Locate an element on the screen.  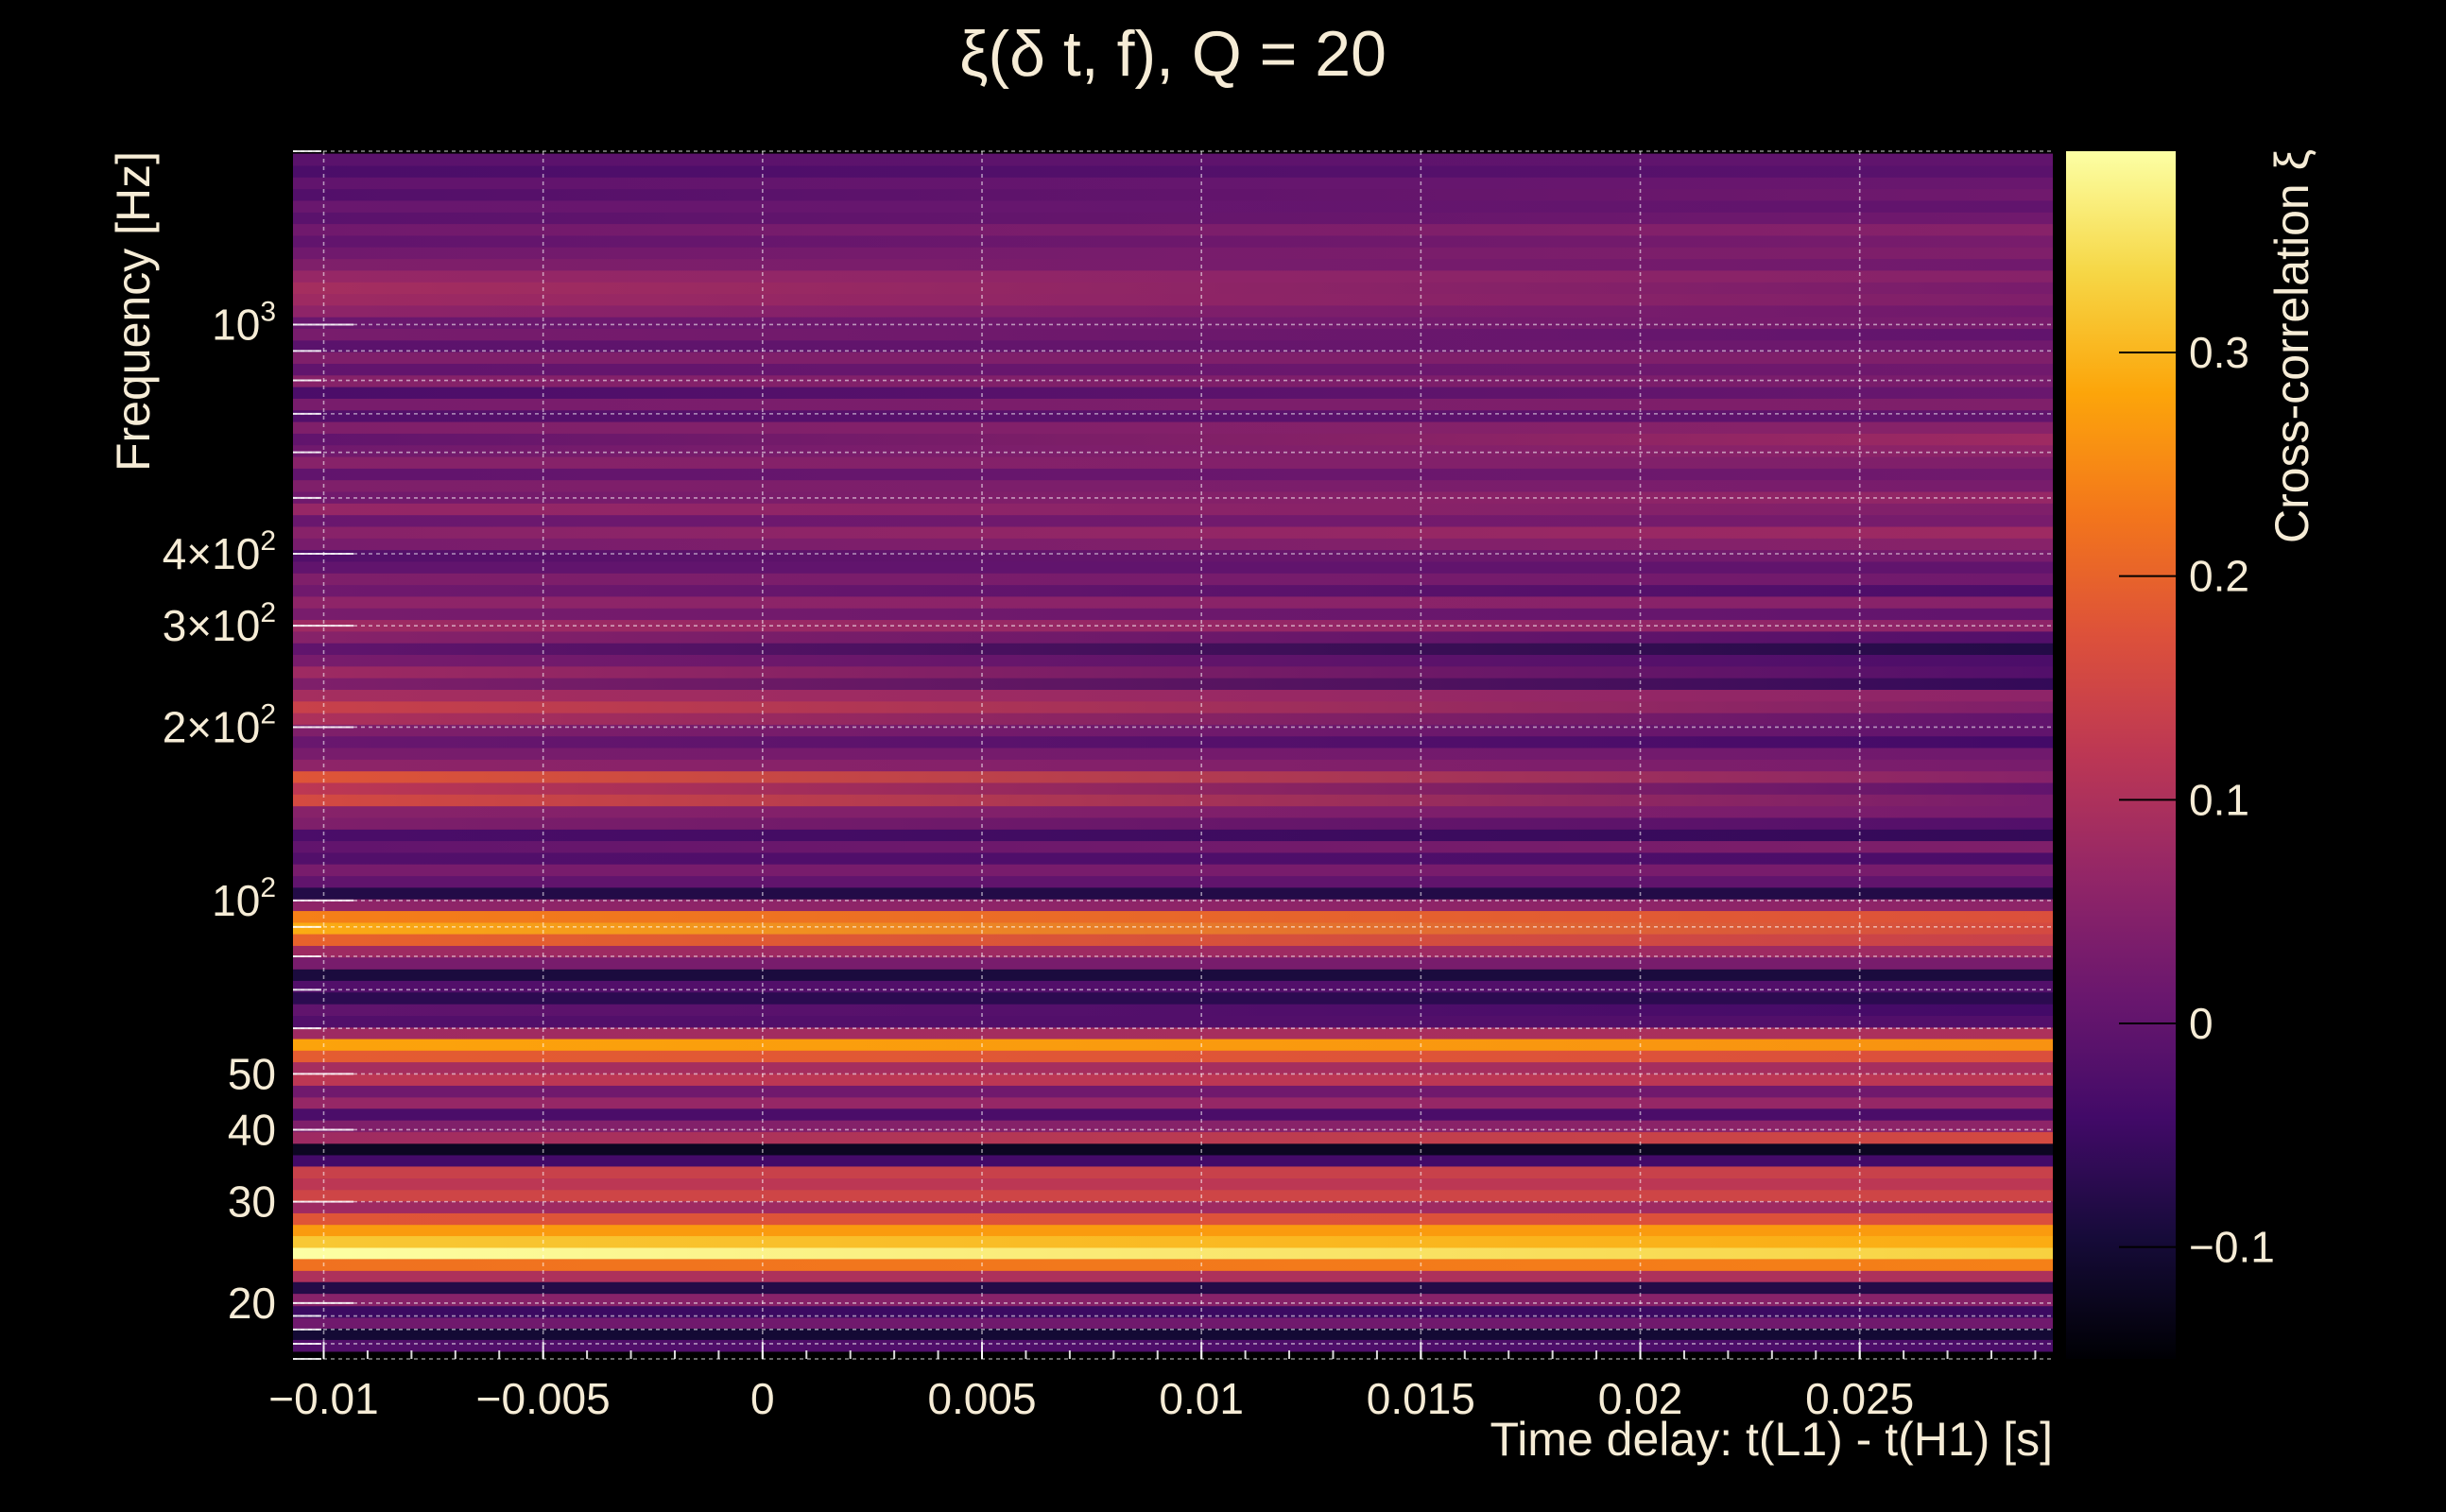
y-tick-label: 10³ is located at coordinates (244, 322).